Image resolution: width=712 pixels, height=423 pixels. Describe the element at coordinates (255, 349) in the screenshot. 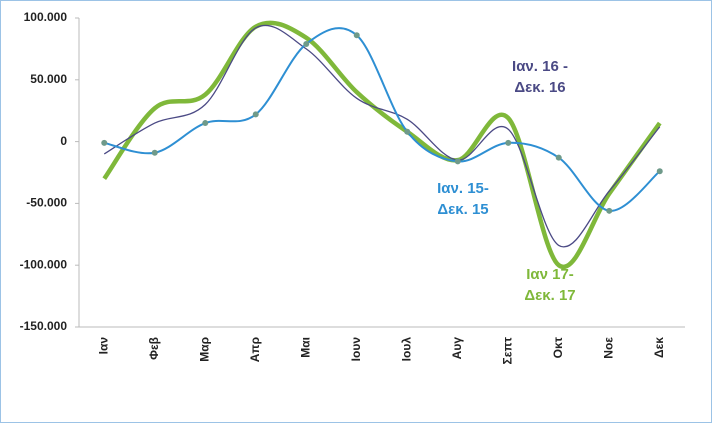

I see `x-tick-label: Απρ` at that location.